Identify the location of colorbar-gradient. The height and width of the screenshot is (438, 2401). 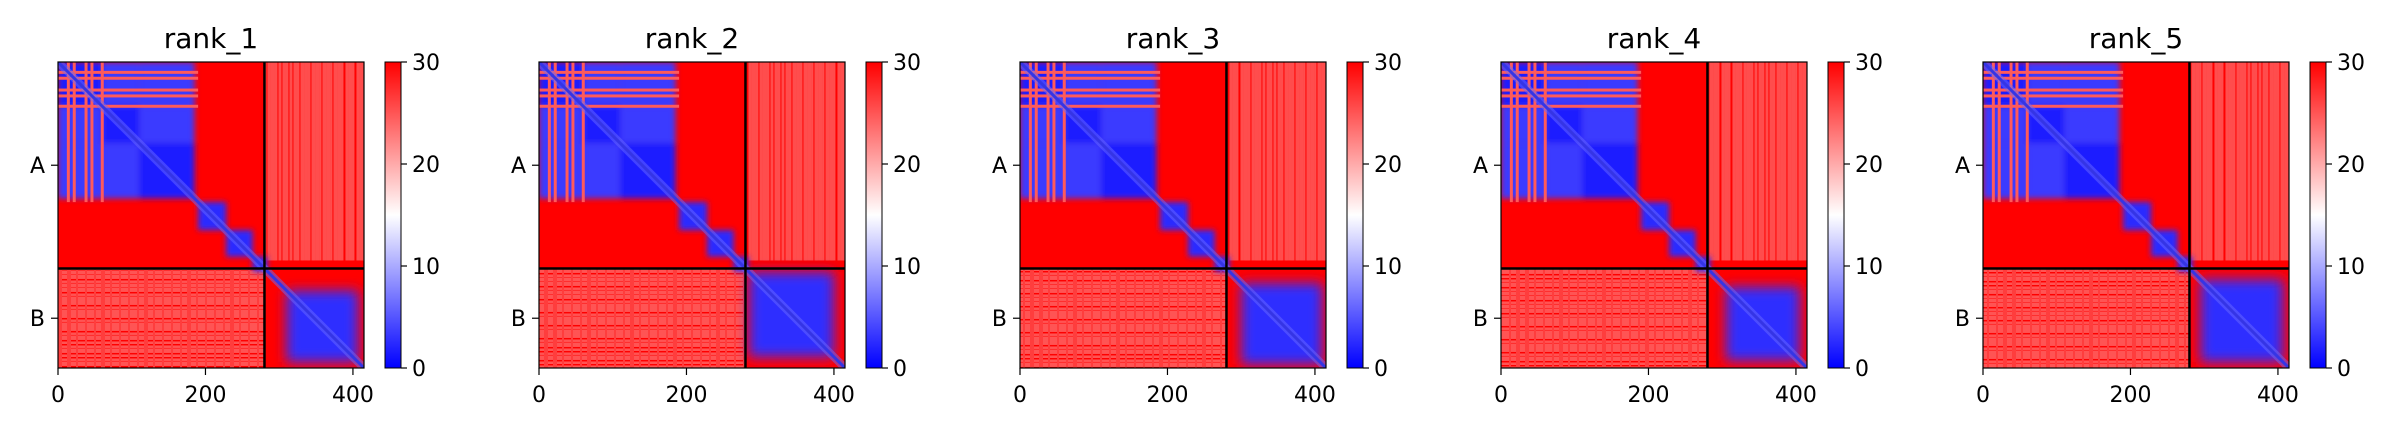
(2318, 215).